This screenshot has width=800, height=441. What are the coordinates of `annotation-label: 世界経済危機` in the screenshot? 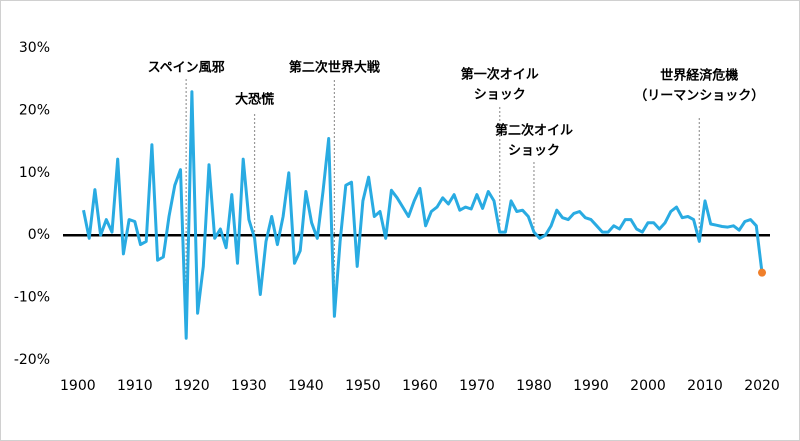 It's located at (699, 76).